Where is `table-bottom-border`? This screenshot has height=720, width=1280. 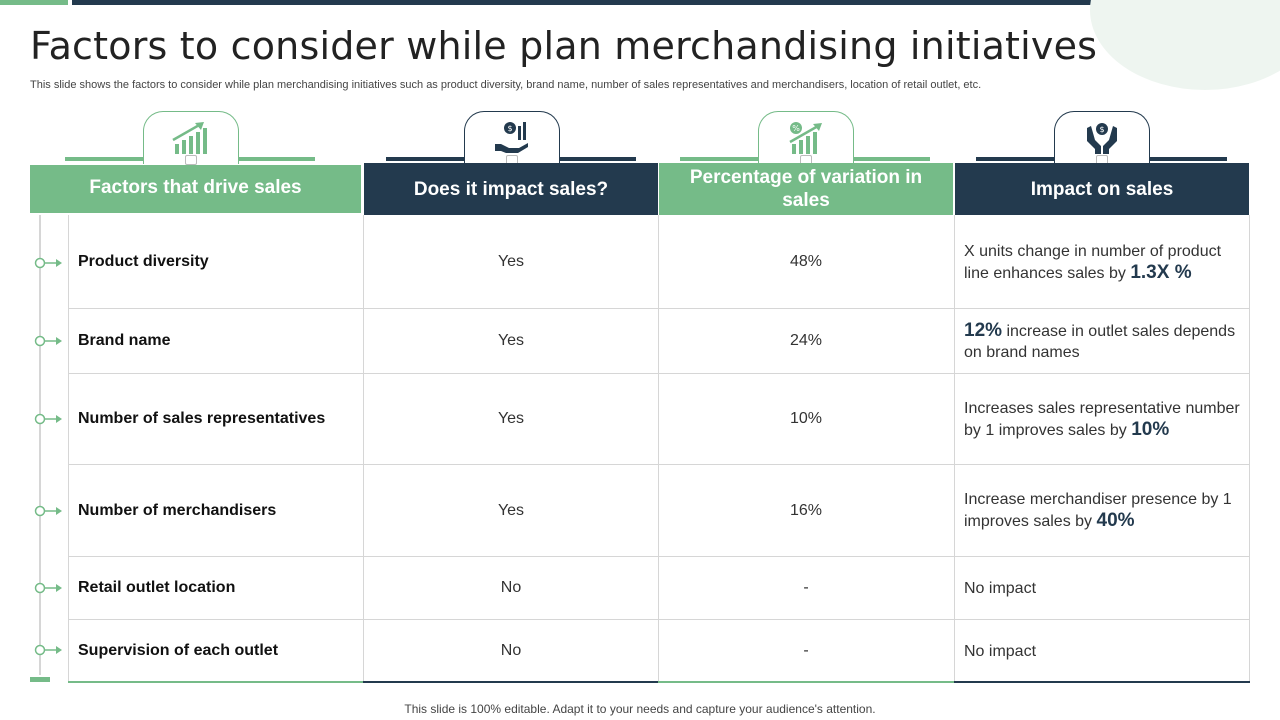
table-bottom-border is located at coordinates (659, 682).